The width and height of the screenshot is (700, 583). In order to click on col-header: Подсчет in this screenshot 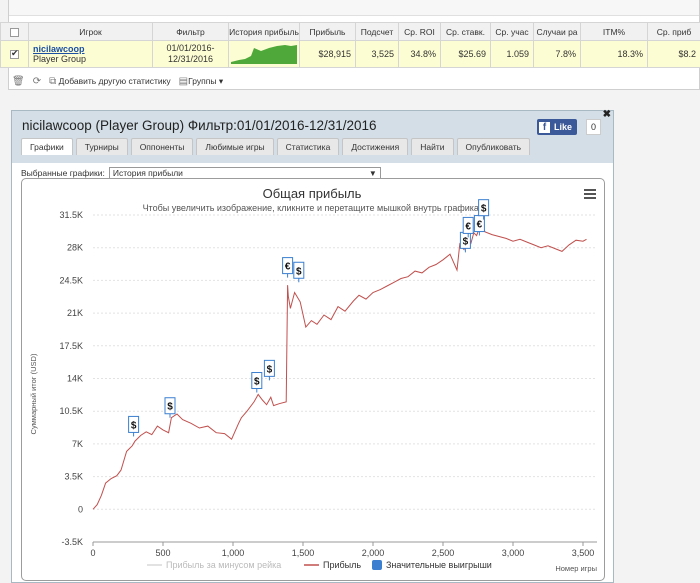, I will do `click(377, 31)`.